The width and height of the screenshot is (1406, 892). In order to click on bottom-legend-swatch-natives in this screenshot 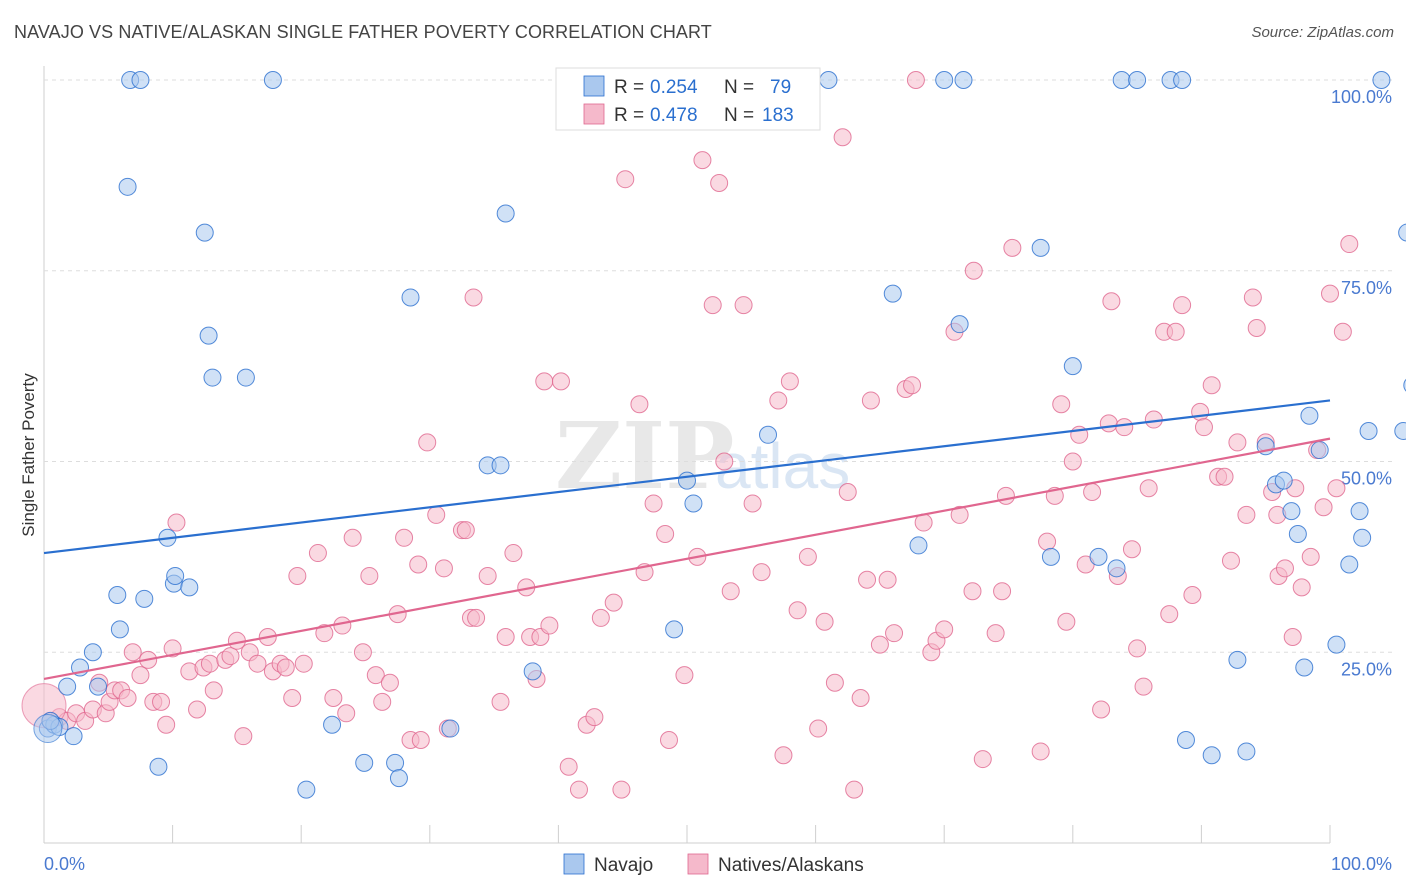, I will do `click(698, 864)`.